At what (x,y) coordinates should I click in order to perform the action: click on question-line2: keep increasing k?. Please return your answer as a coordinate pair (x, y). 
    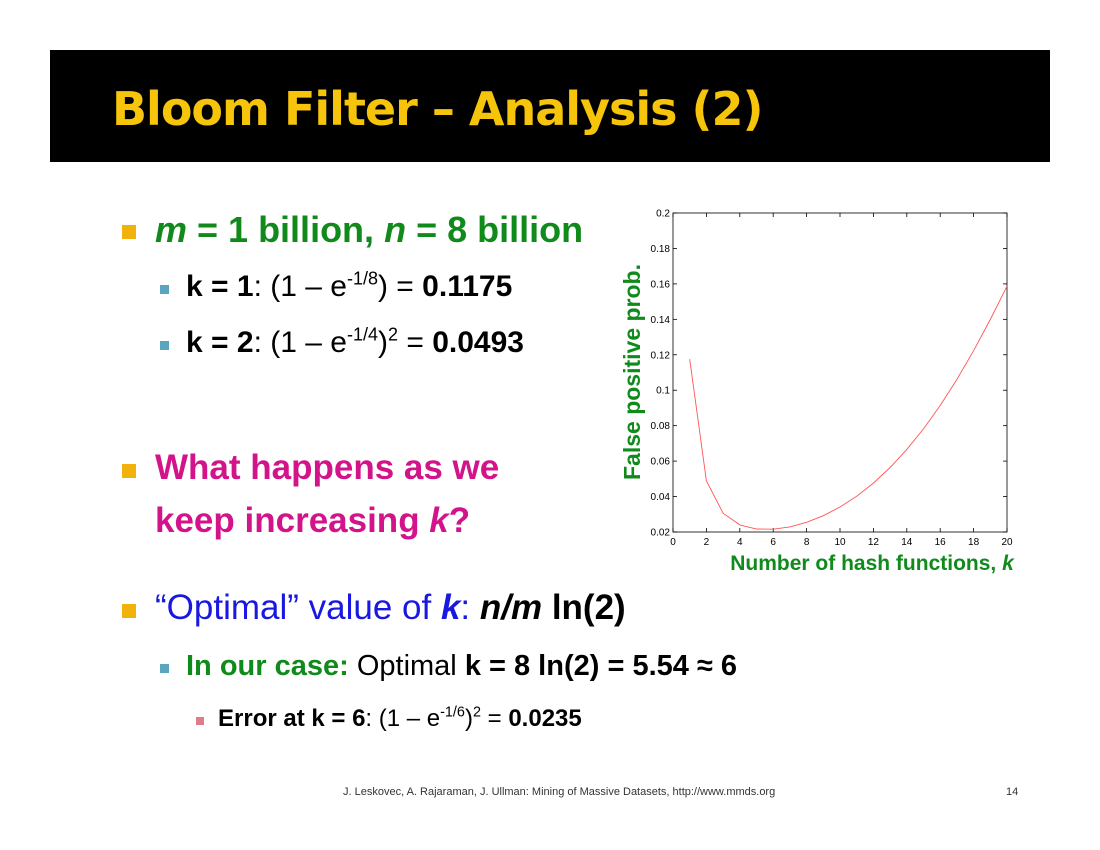
    Looking at the image, I should click on (312, 521).